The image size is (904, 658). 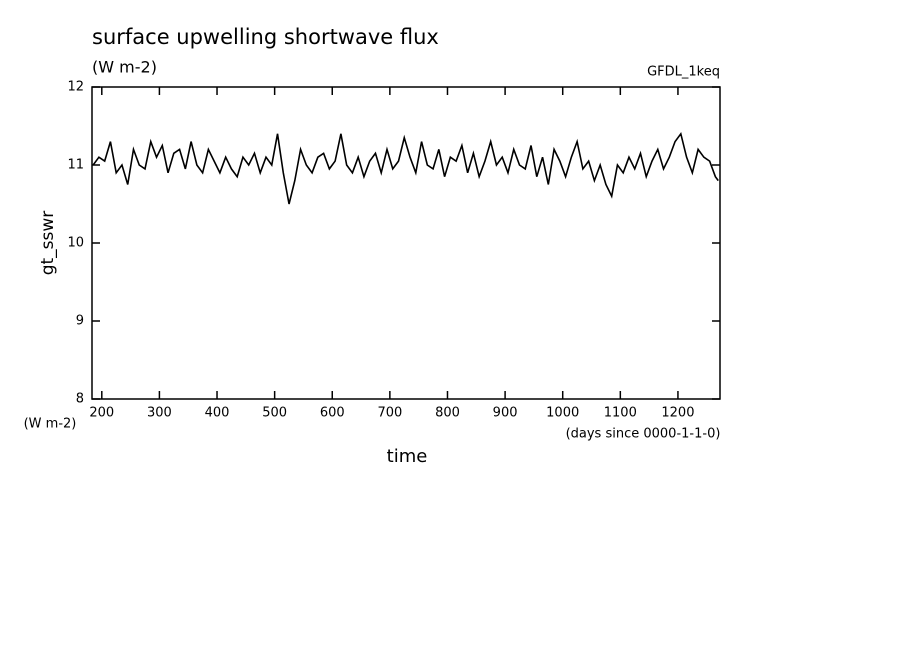 What do you see at coordinates (75, 243) in the screenshot?
I see `y-tick-label: 10` at bounding box center [75, 243].